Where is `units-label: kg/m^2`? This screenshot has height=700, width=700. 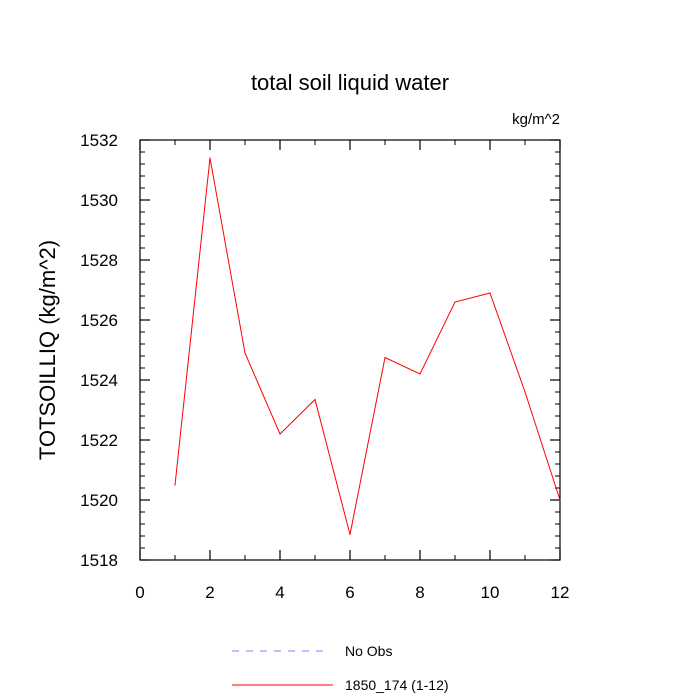
units-label: kg/m^2 is located at coordinates (536, 119).